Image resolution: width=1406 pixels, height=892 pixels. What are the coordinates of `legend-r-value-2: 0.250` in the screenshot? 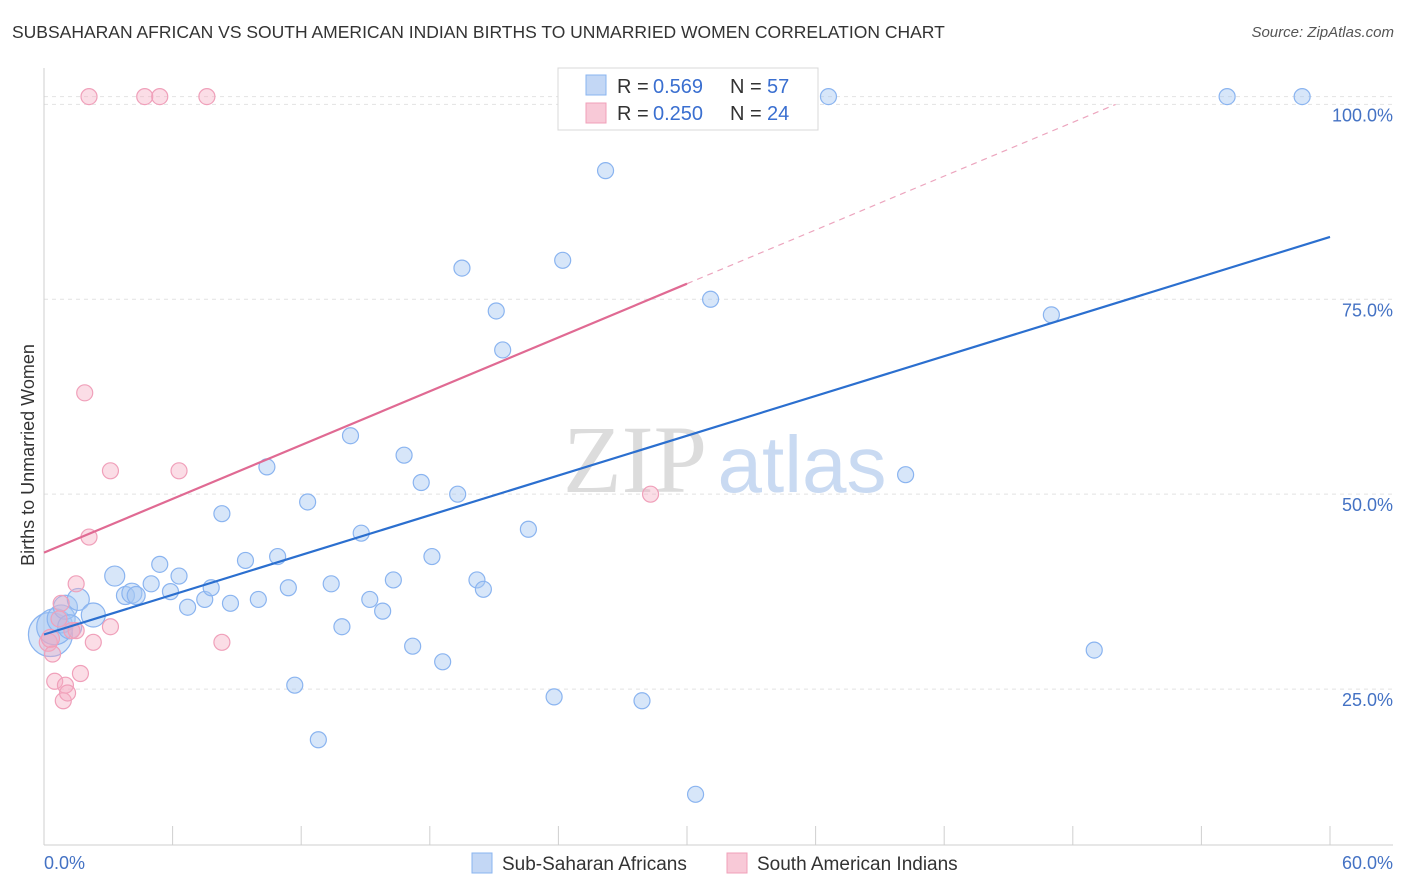 It's located at (678, 114).